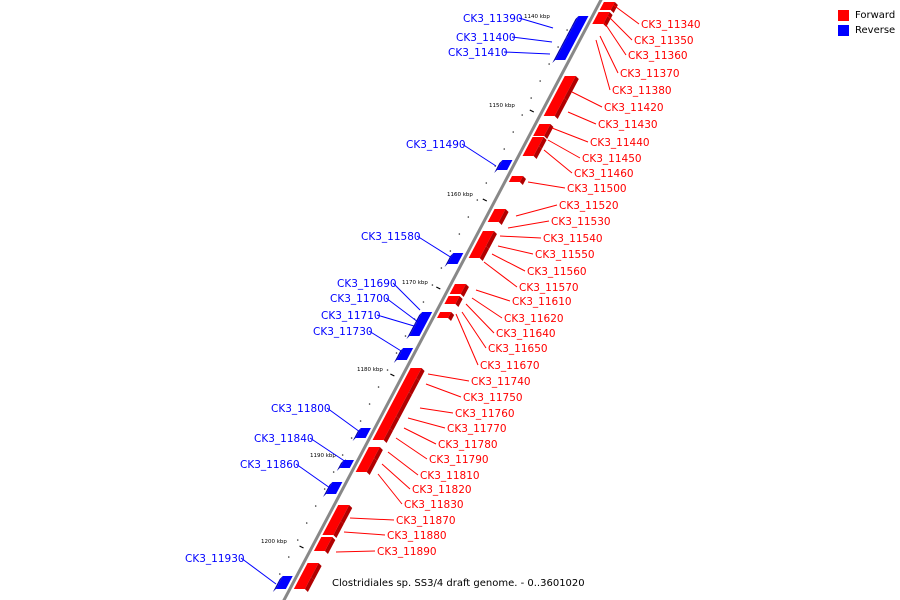  I want to click on forward-gene-label: CK3_11550, so click(565, 255).